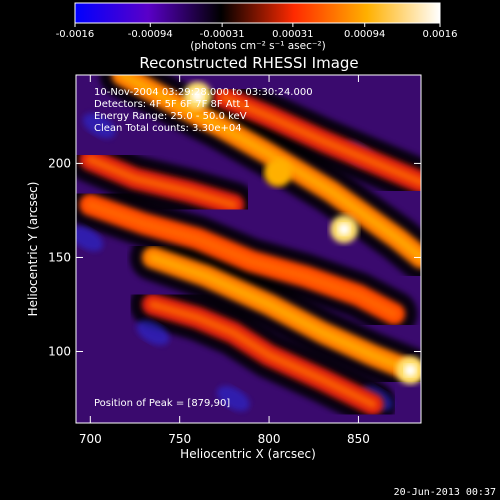 Image resolution: width=500 pixels, height=500 pixels. What do you see at coordinates (257, 46) in the screenshot?
I see `colorbar-unit-label: (photons cm⁻² s⁻¹ asec⁻²)` at bounding box center [257, 46].